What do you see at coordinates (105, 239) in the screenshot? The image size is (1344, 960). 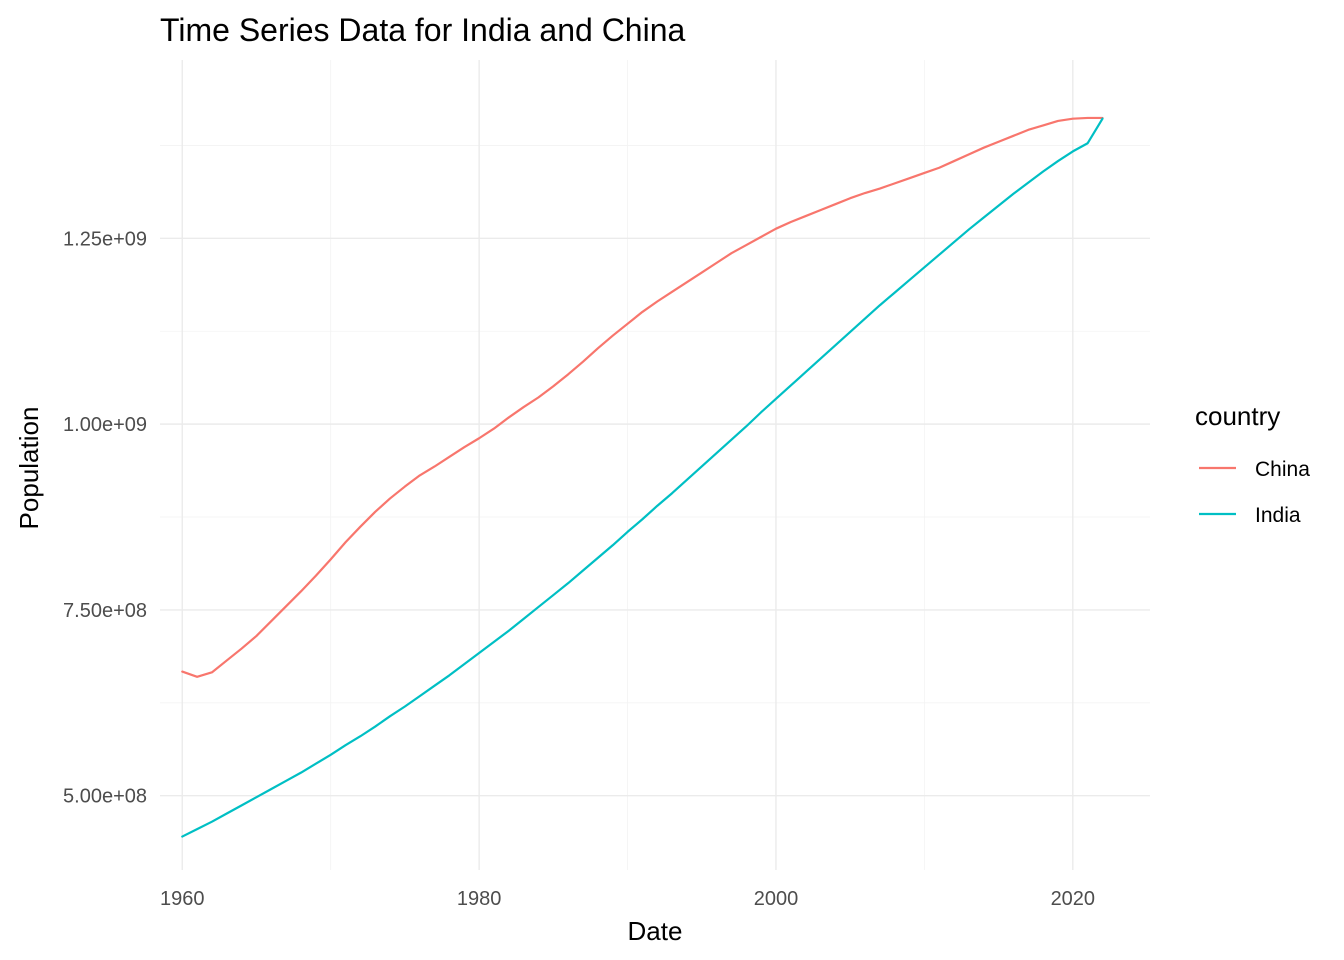 I see `y-tick-label: 1.25e+09` at bounding box center [105, 239].